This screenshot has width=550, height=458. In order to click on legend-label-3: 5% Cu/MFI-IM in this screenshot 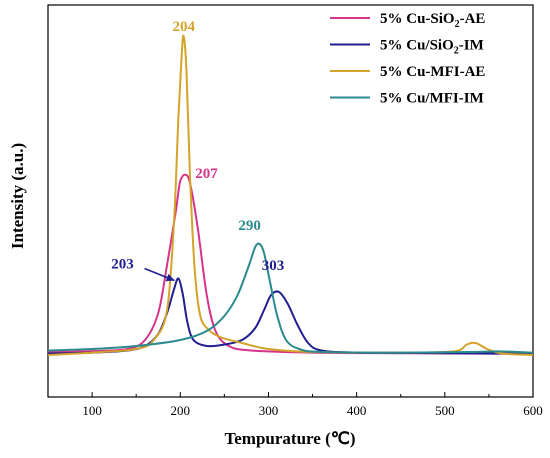, I will do `click(432, 99)`.